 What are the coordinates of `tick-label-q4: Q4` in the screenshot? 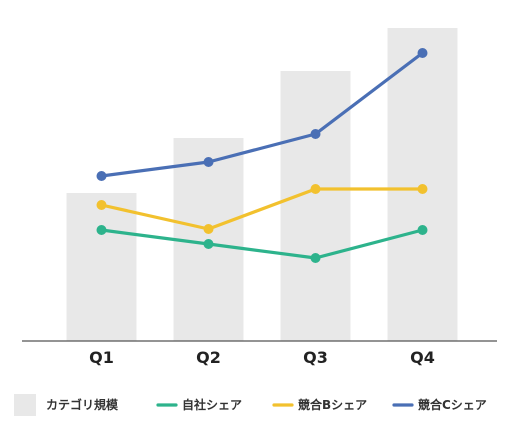 It's located at (422, 357).